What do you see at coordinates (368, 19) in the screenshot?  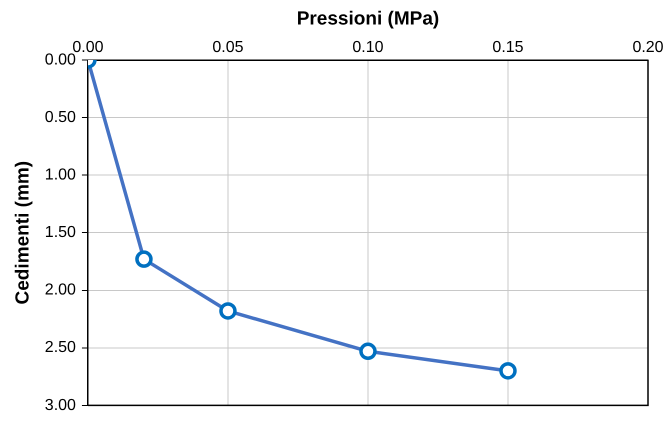 I see `x-axis-title: Pressioni (MPa)` at bounding box center [368, 19].